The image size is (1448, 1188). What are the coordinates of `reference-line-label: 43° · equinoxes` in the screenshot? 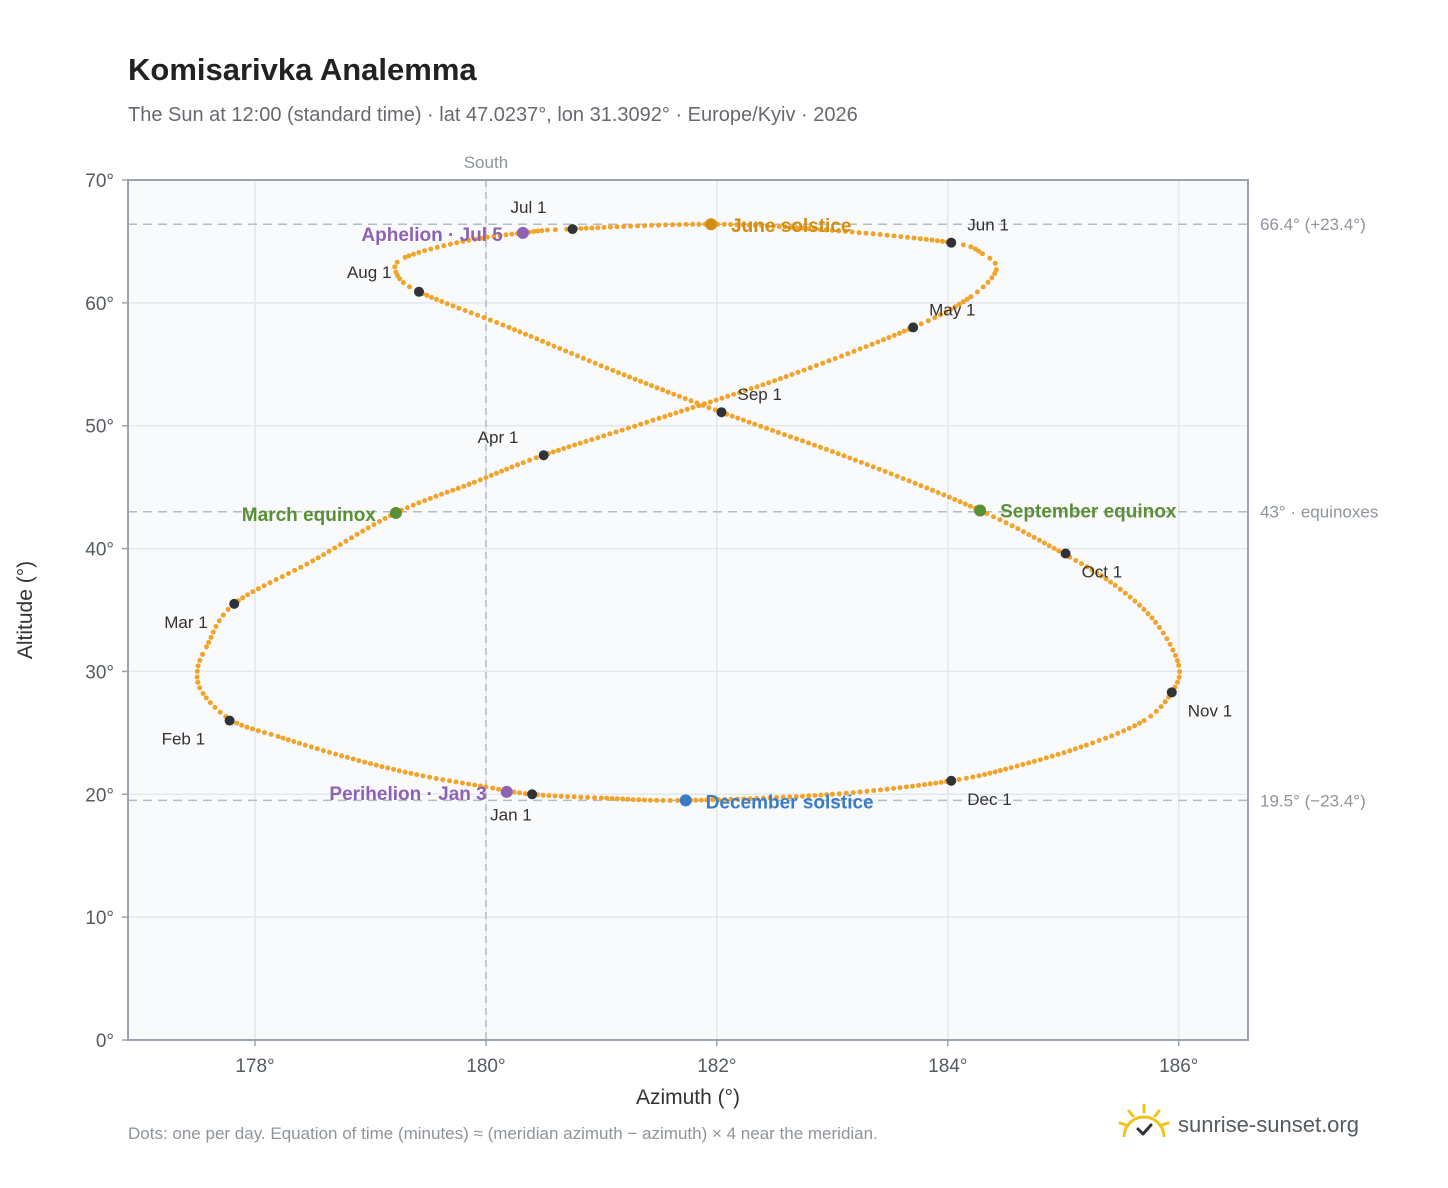 It's located at (1319, 512).